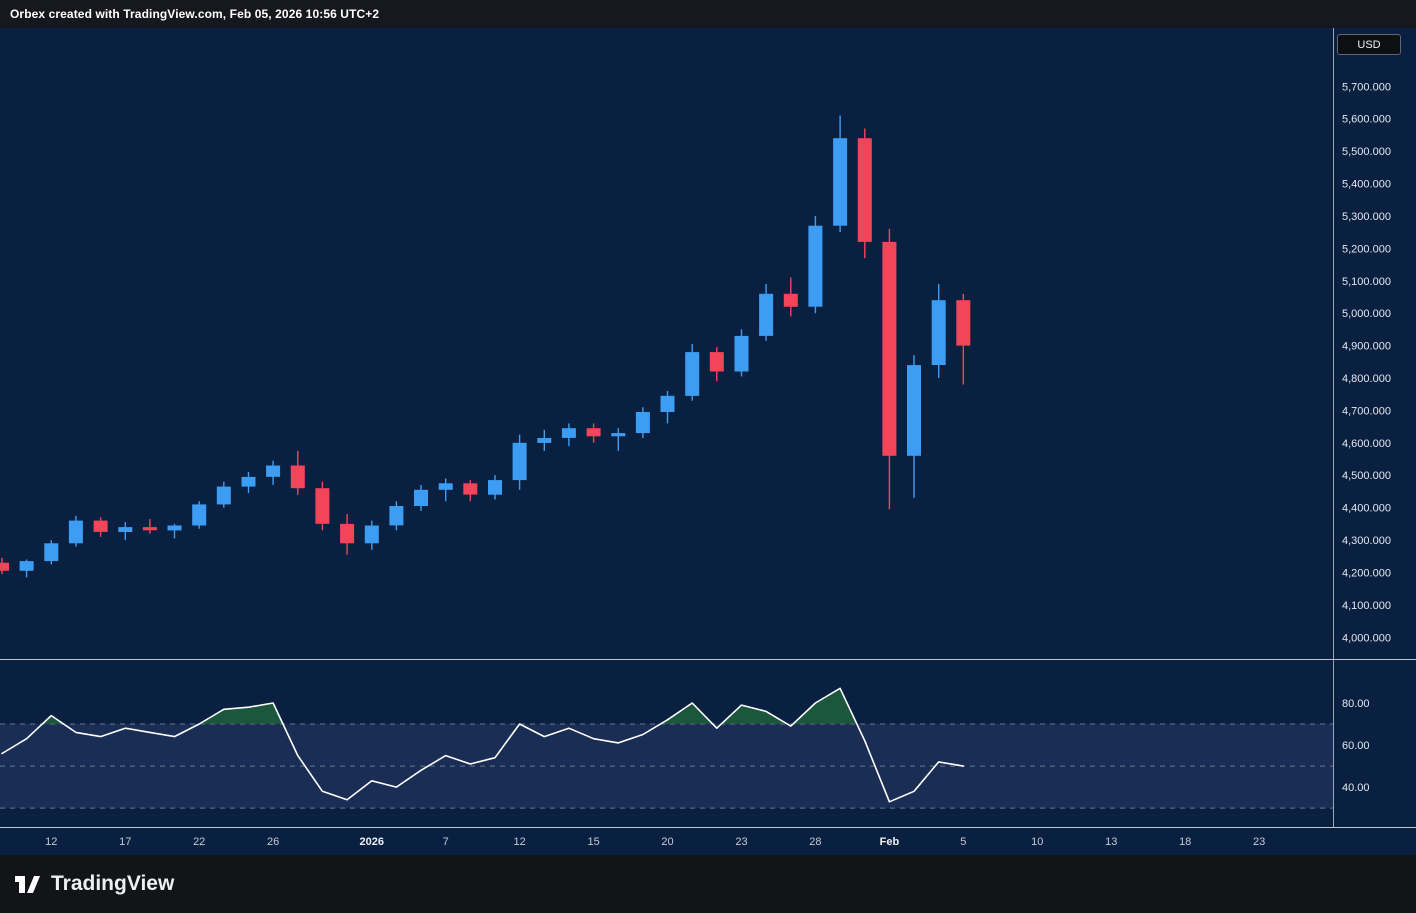 The image size is (1416, 913). Describe the element at coordinates (125, 842) in the screenshot. I see `time-tick-label: 17` at that location.